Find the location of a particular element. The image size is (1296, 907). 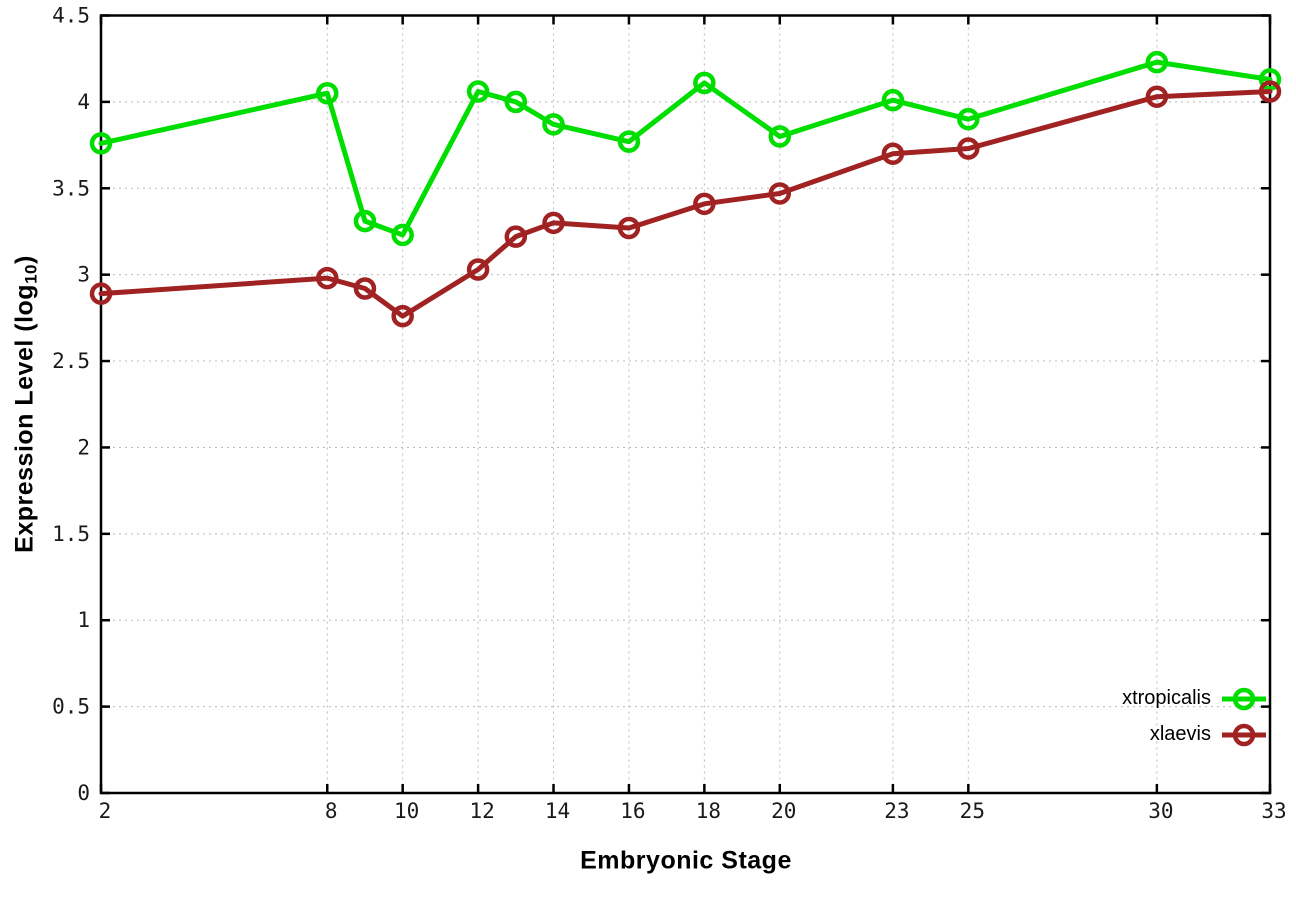

y-tick-label-2: 2 is located at coordinates (83, 447).